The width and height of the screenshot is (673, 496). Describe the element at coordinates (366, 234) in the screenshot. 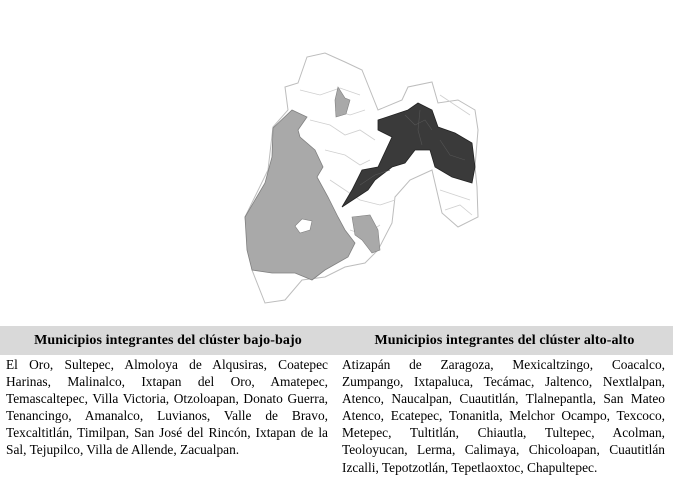

I see `cluster-bajo-bajo-south` at that location.